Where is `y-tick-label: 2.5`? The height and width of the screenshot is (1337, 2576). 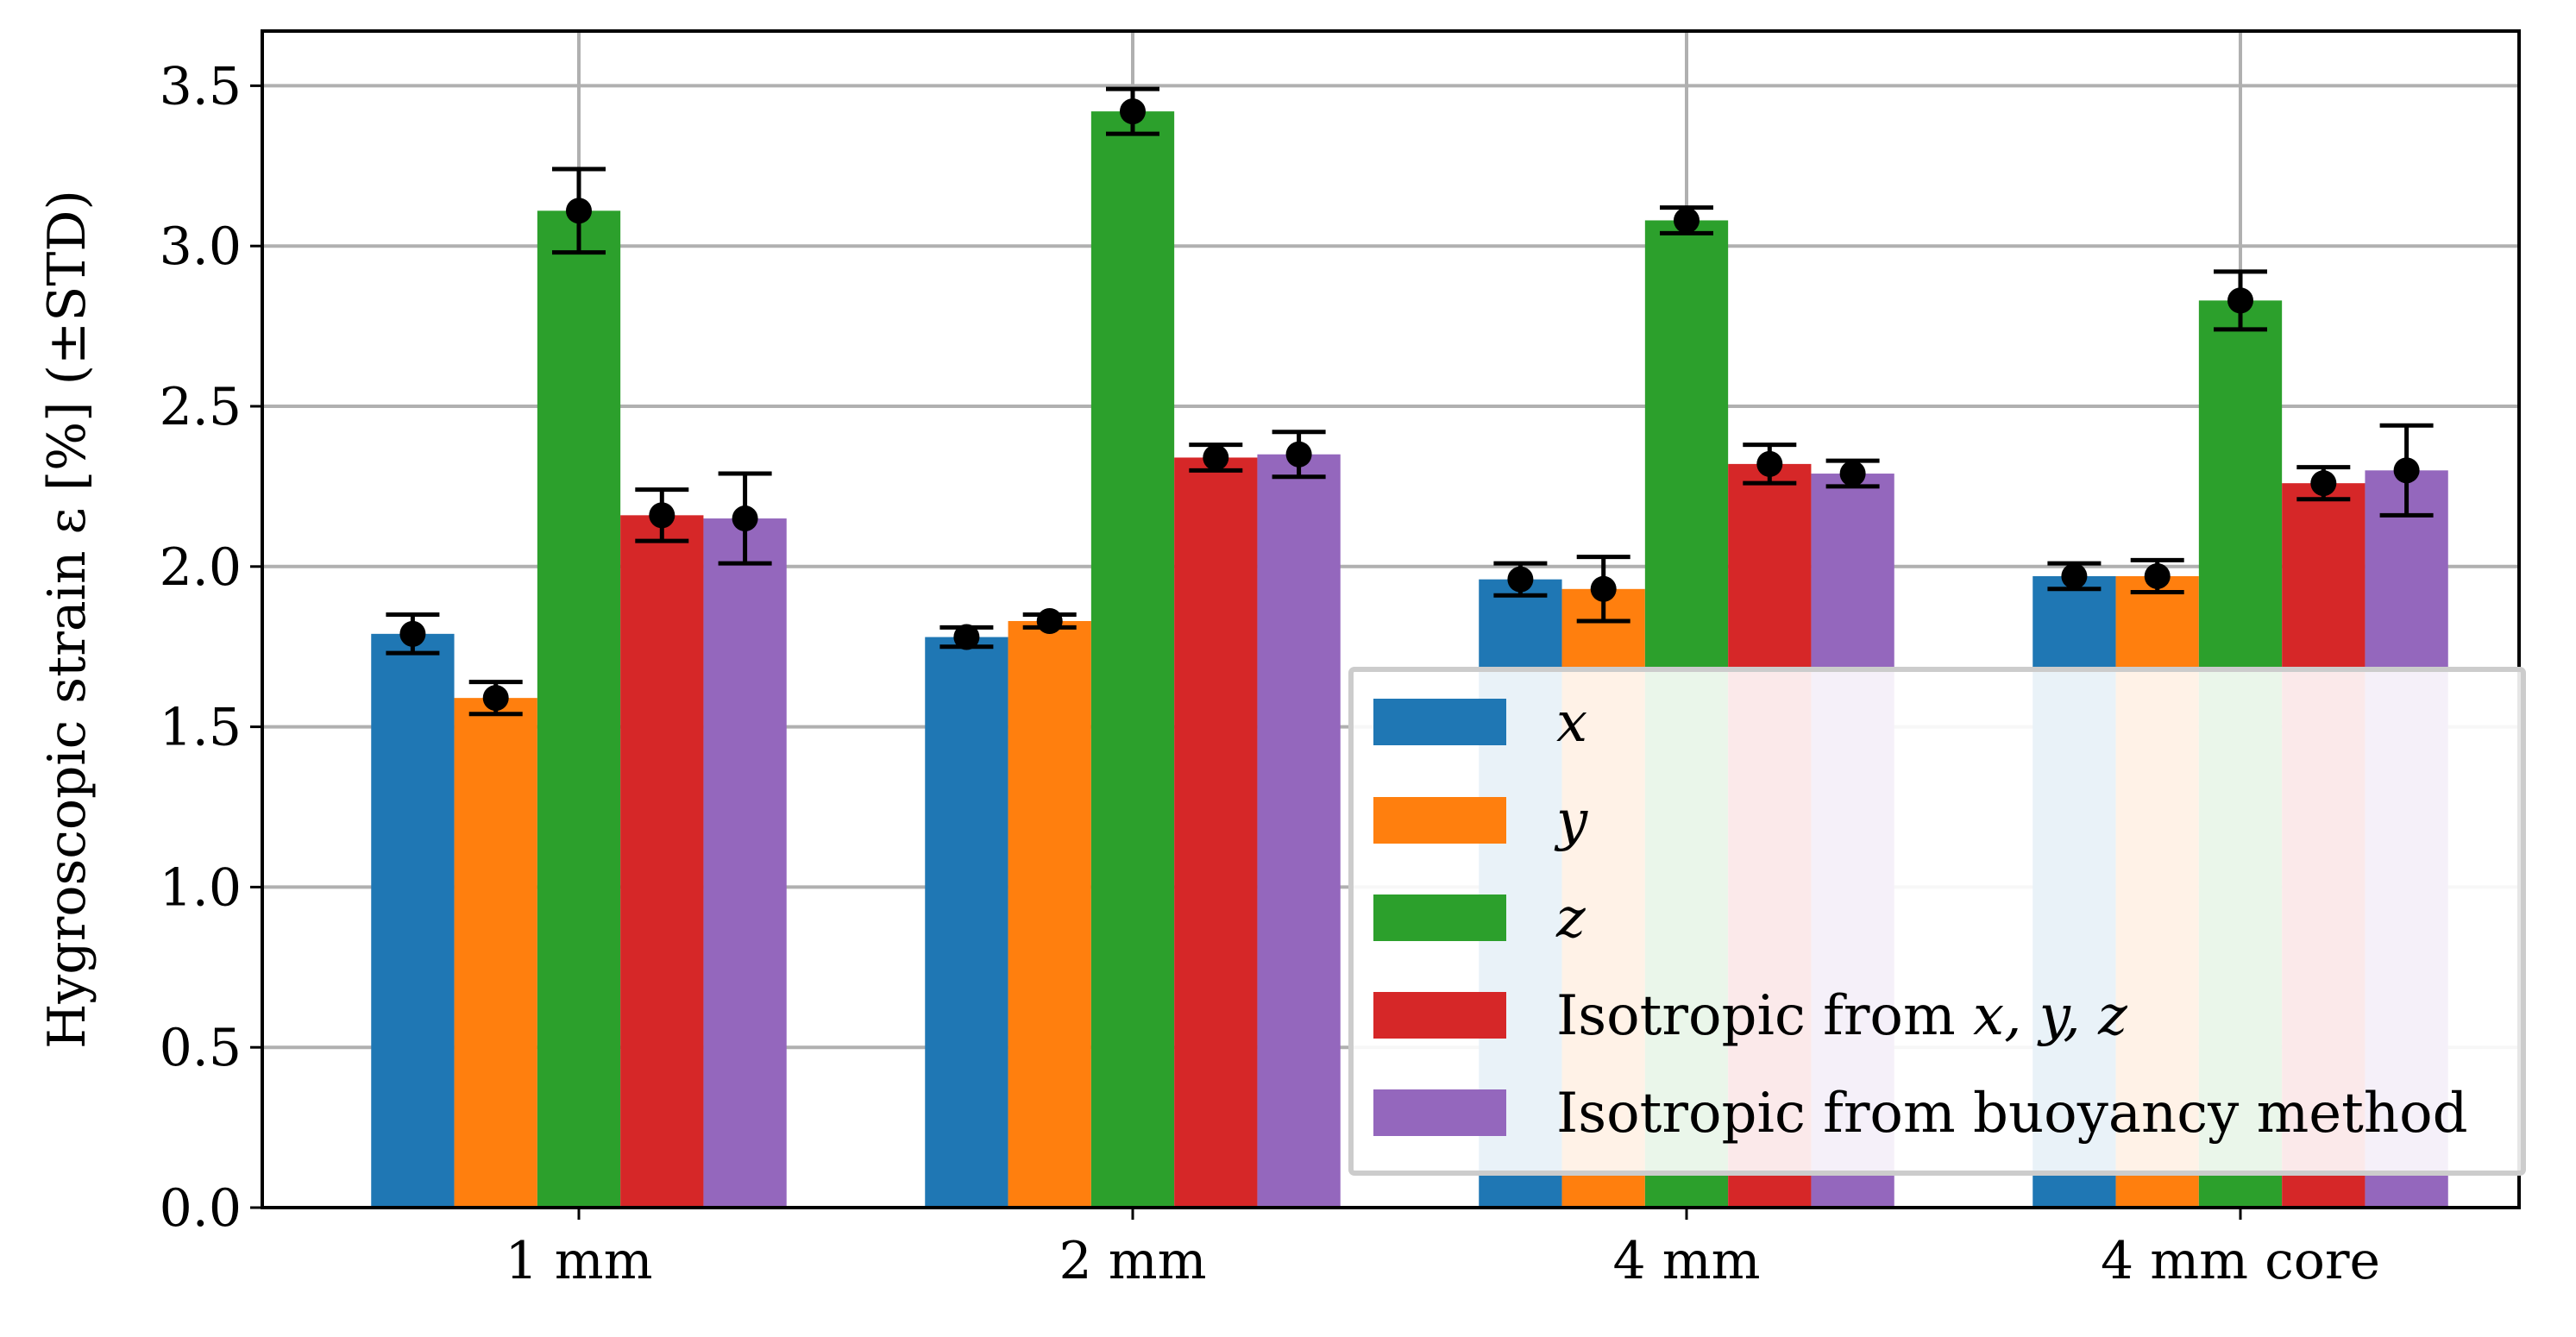 y-tick-label: 2.5 is located at coordinates (201, 407).